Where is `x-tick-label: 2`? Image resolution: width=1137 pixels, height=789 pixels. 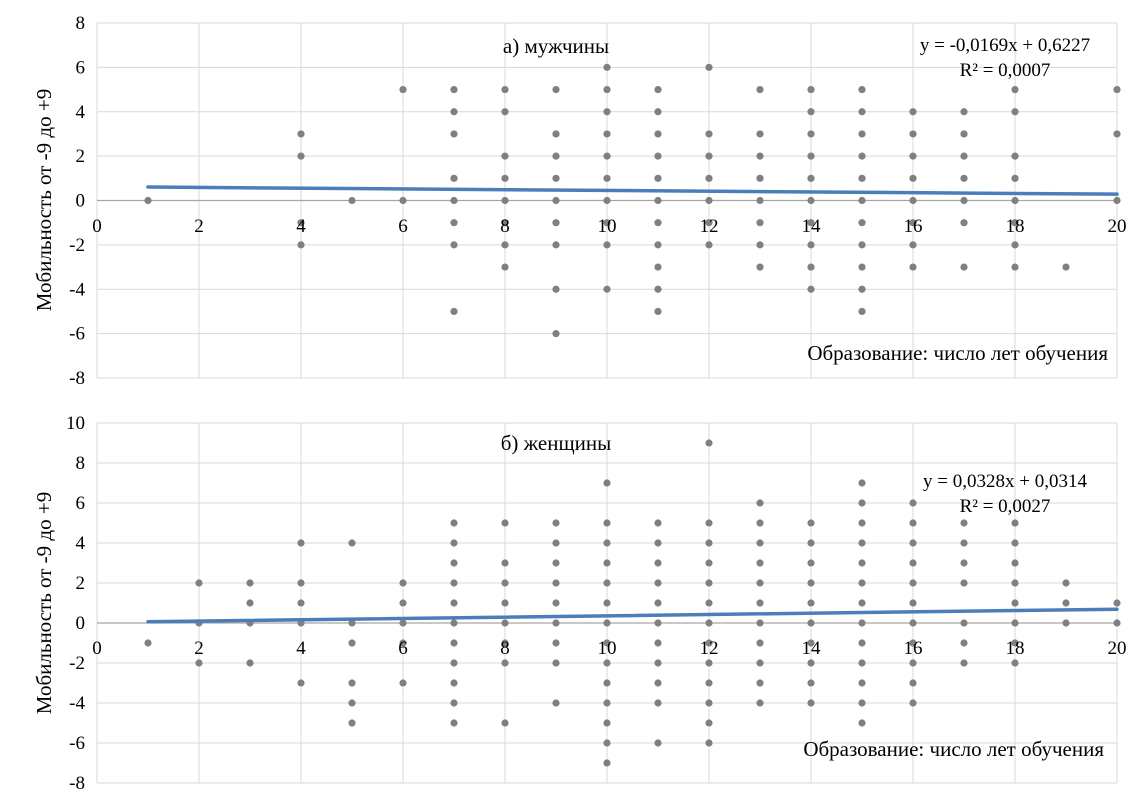 x-tick-label: 2 is located at coordinates (199, 648).